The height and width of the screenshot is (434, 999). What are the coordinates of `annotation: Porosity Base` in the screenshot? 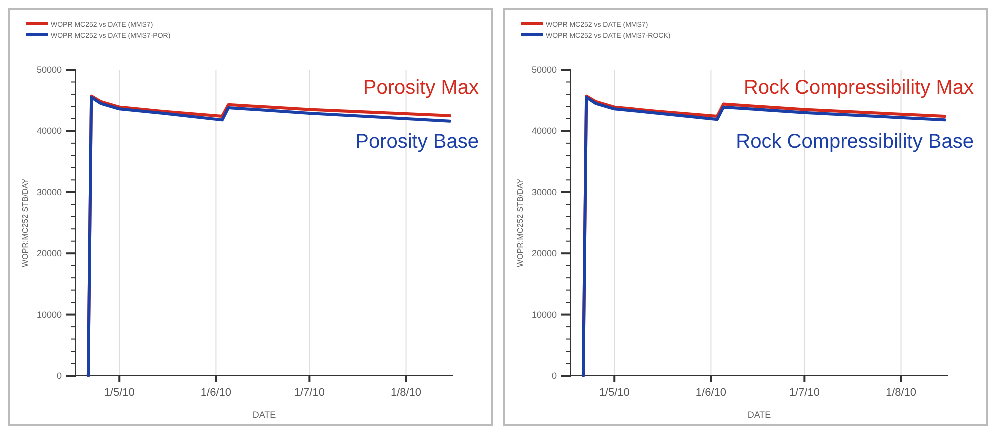 It's located at (417, 142).